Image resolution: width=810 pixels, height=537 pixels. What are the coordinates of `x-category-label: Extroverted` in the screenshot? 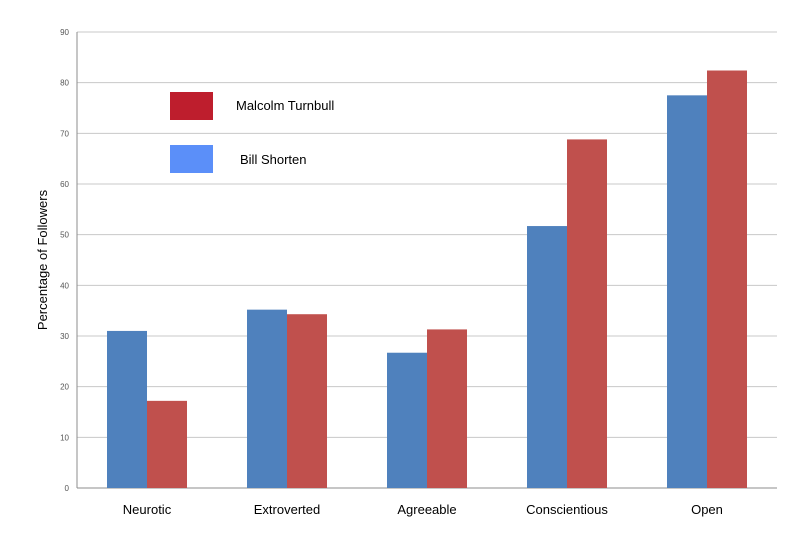 It's located at (287, 509).